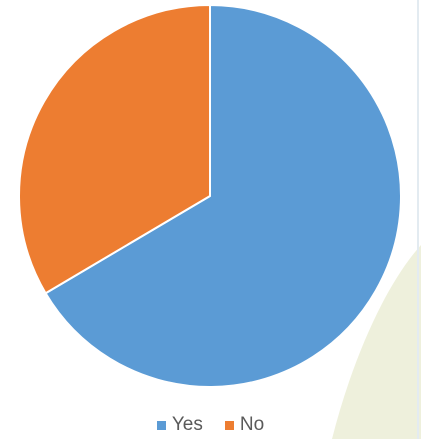 This screenshot has width=421, height=439. I want to click on legend-swatch-no, so click(229, 425).